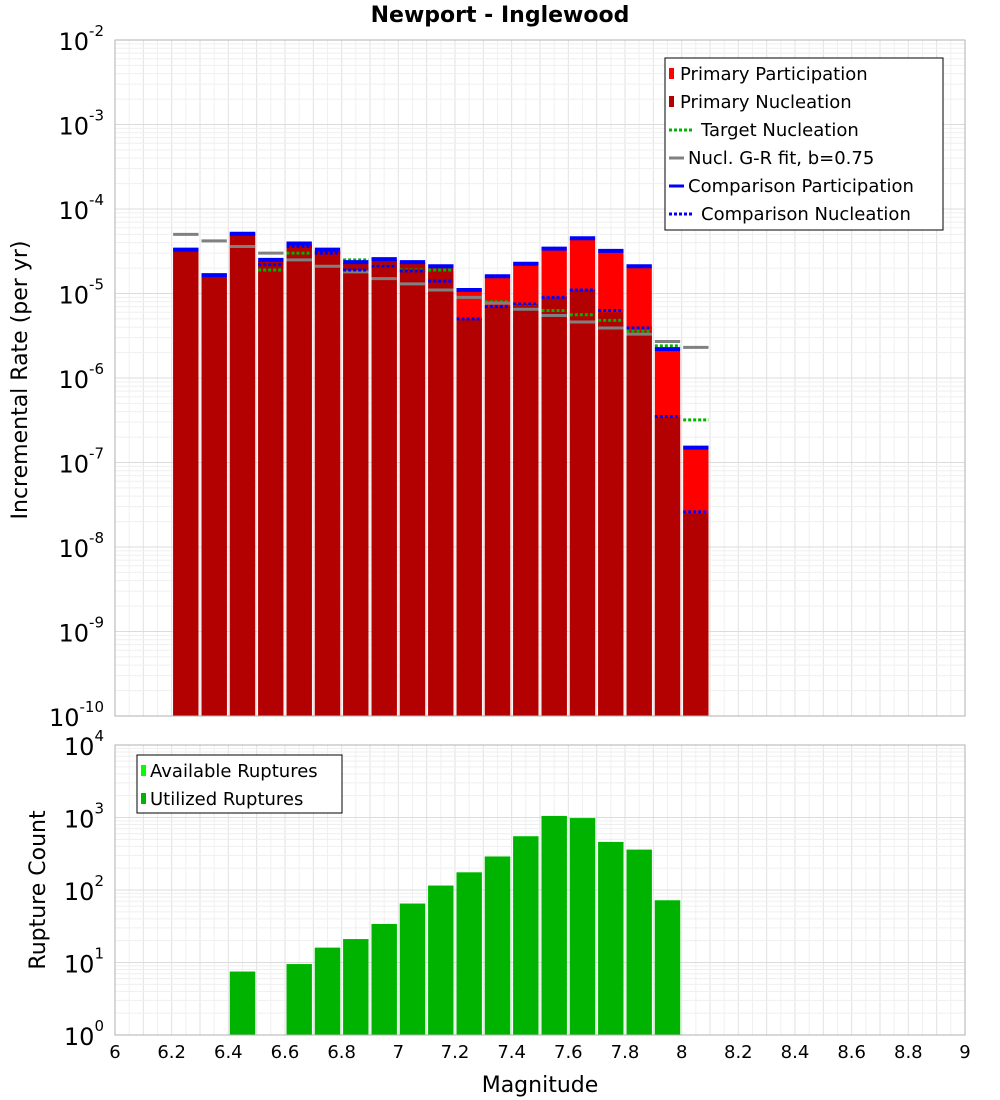 The image size is (1000, 1100). I want to click on x-tick-label: 6.2, so click(171, 1052).